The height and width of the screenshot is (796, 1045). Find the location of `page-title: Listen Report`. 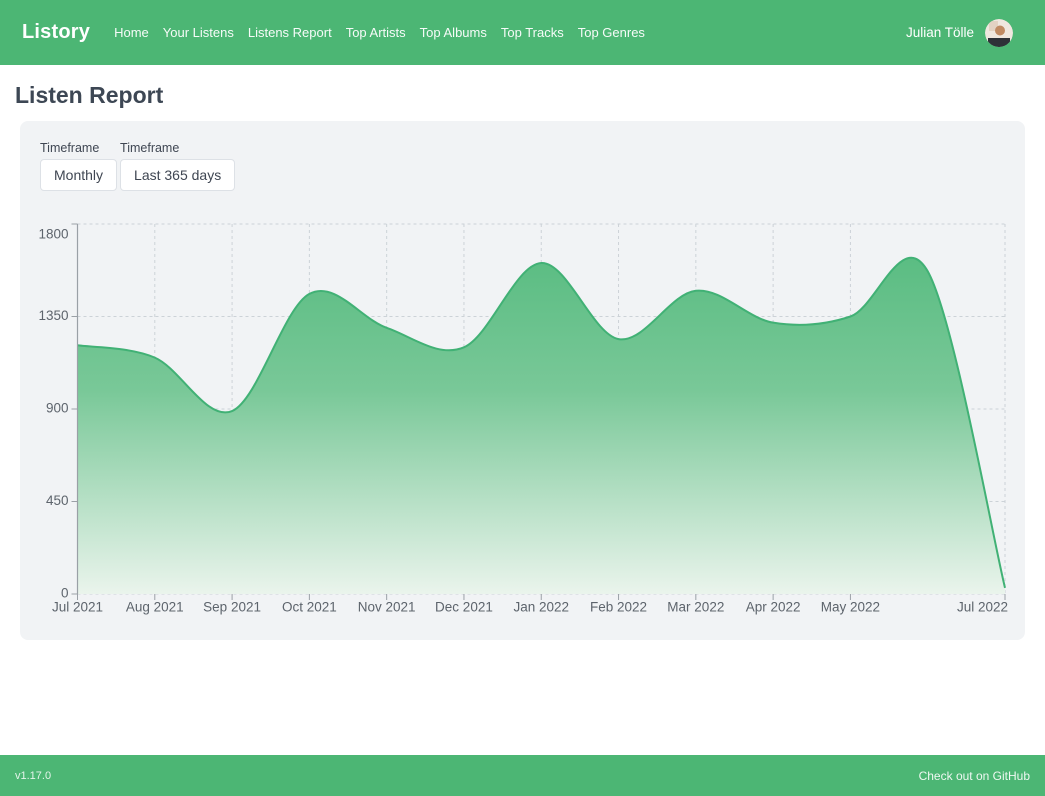

page-title: Listen Report is located at coordinates (89, 95).